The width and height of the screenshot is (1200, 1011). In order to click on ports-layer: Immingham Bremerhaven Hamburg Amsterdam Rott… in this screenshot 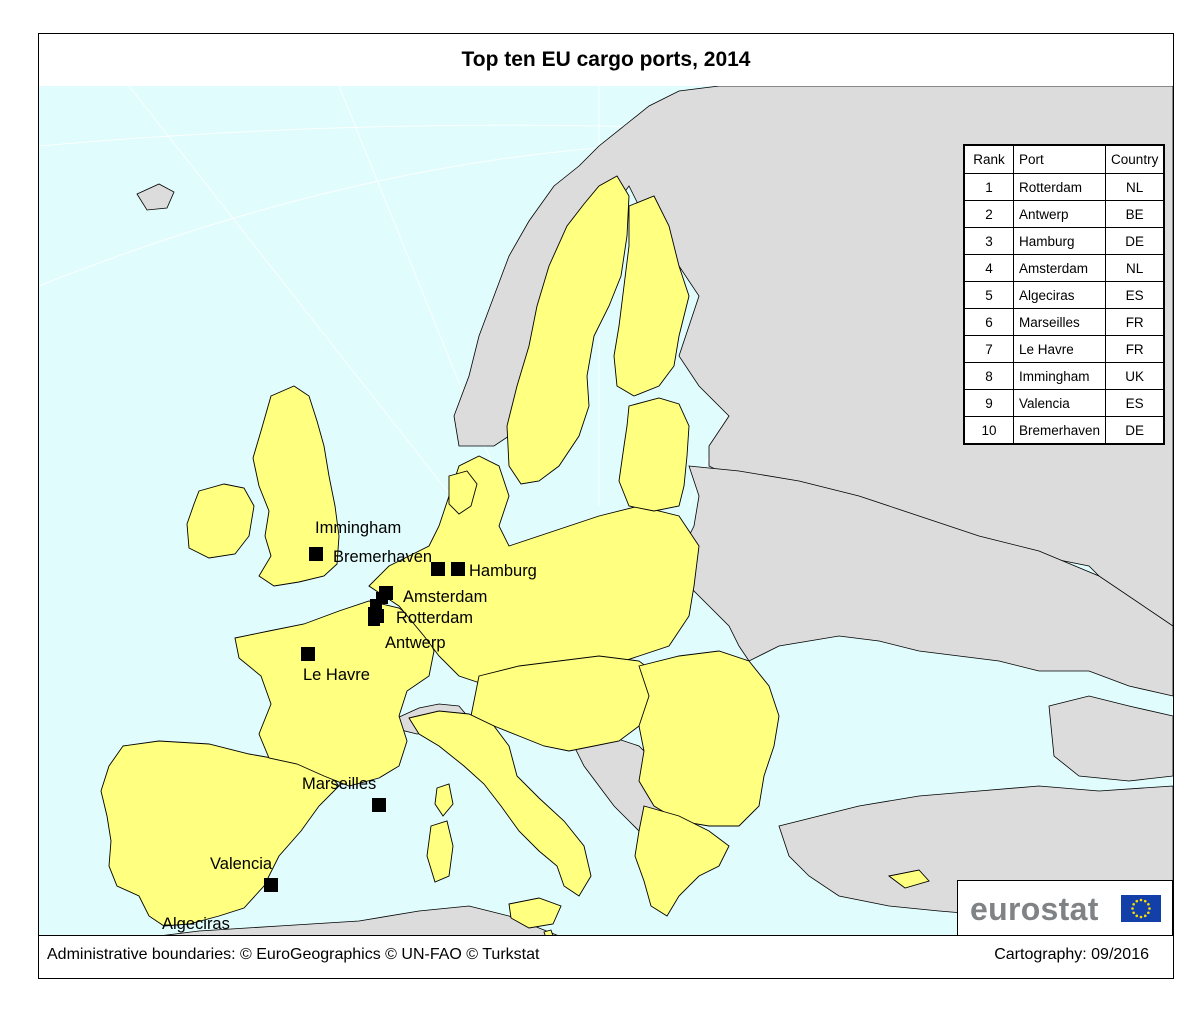, I will do `click(348, 735)`.